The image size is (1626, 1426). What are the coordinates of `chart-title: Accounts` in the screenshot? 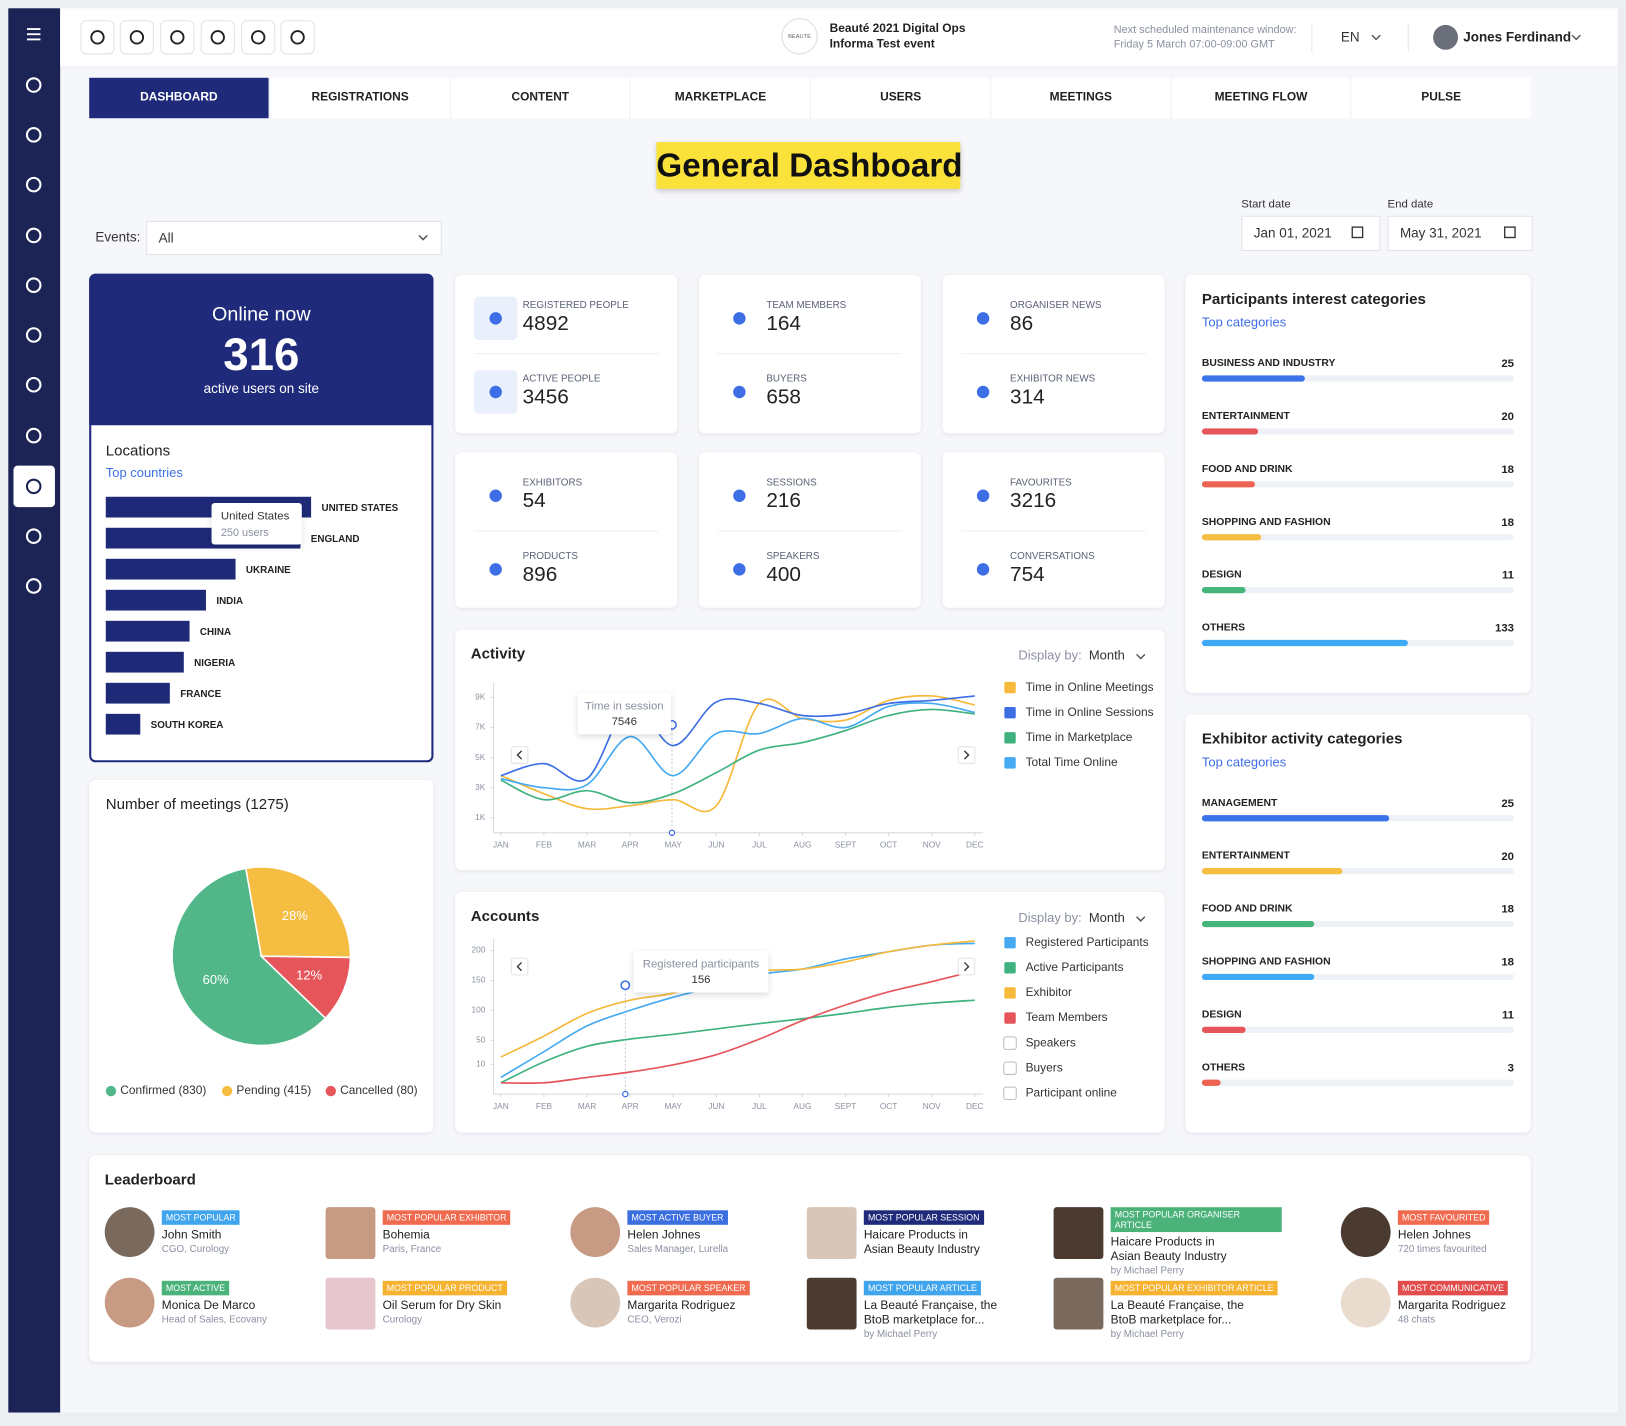 It's located at (505, 917).